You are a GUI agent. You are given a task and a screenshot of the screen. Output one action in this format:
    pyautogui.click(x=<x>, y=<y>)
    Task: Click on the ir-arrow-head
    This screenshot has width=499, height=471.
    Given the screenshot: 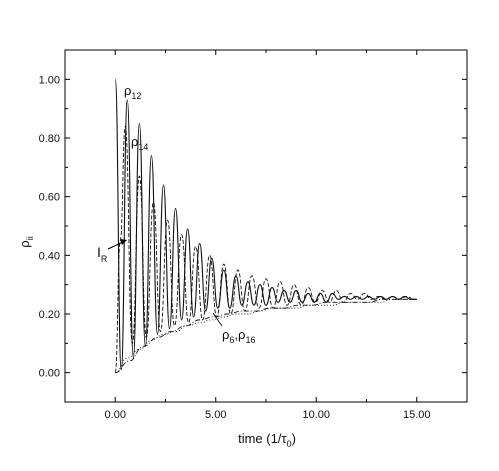 What is the action you would take?
    pyautogui.click(x=123, y=242)
    